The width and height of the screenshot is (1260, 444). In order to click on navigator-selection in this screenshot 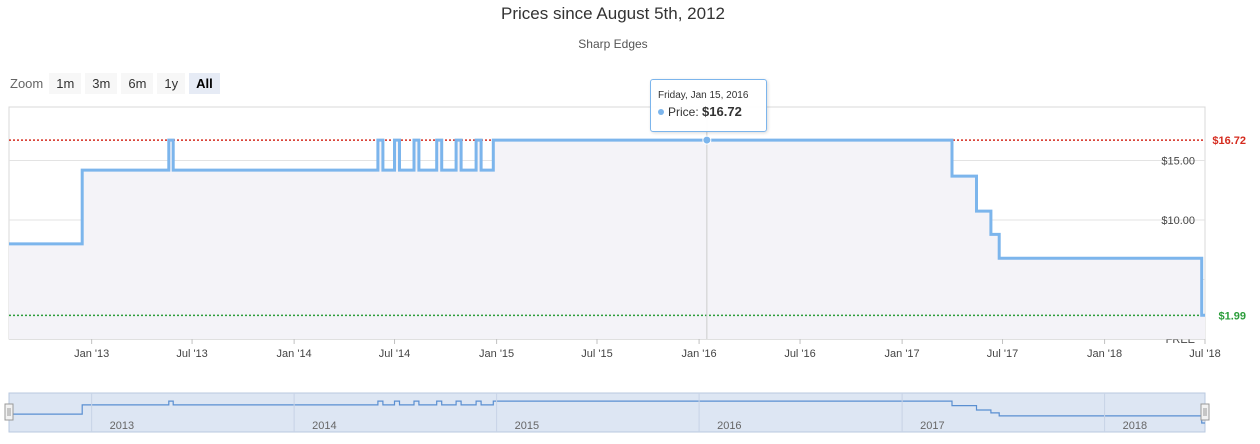, I will do `click(607, 412)`.